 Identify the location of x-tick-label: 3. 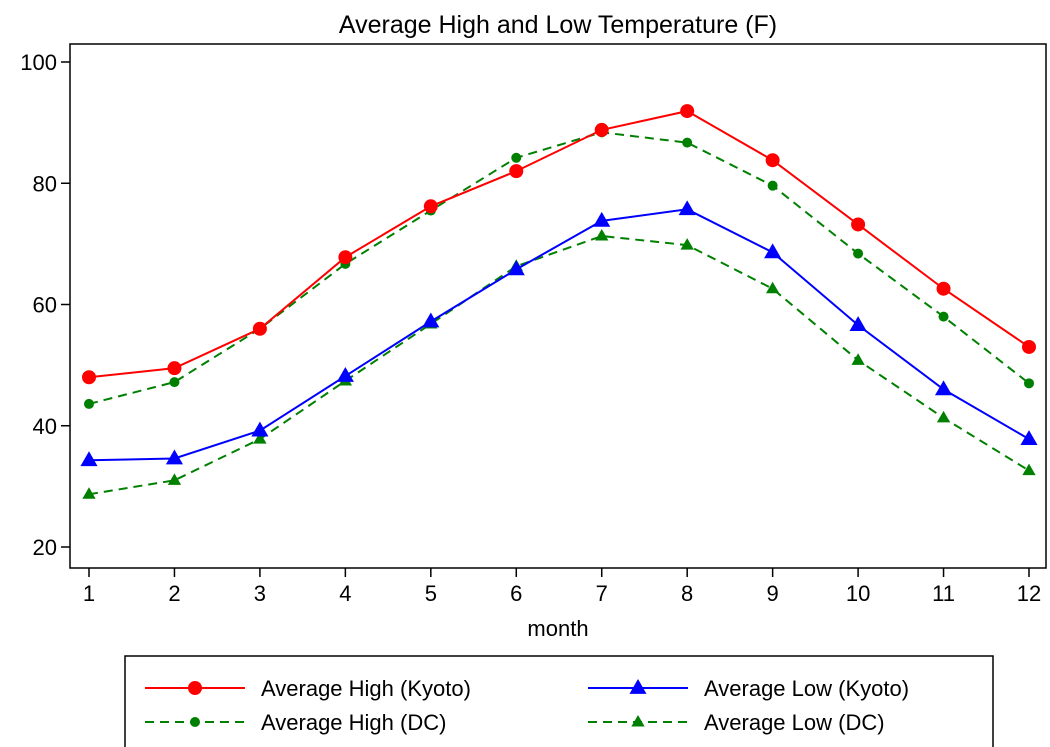
(260, 593).